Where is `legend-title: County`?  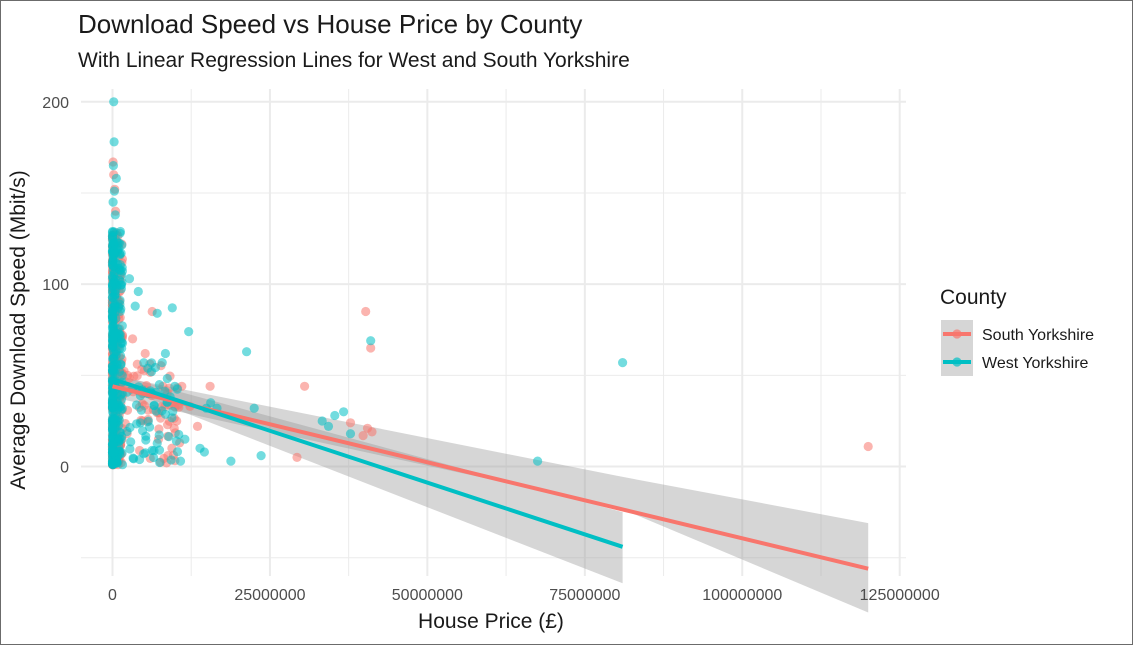
legend-title: County is located at coordinates (973, 297).